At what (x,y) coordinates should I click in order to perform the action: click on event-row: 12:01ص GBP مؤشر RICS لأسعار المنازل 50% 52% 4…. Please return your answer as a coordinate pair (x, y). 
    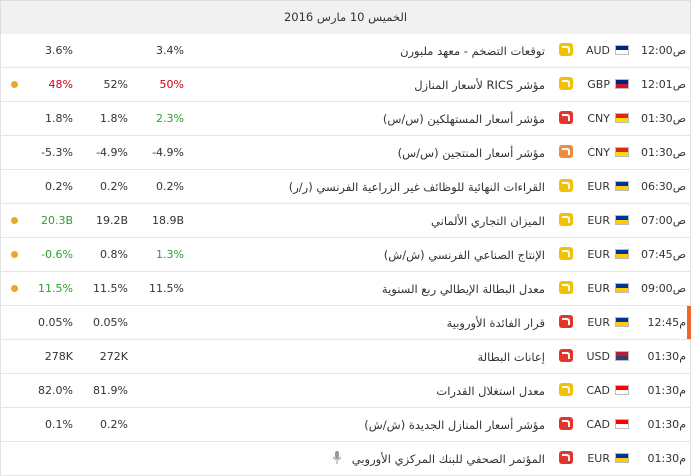
    Looking at the image, I should click on (345, 85).